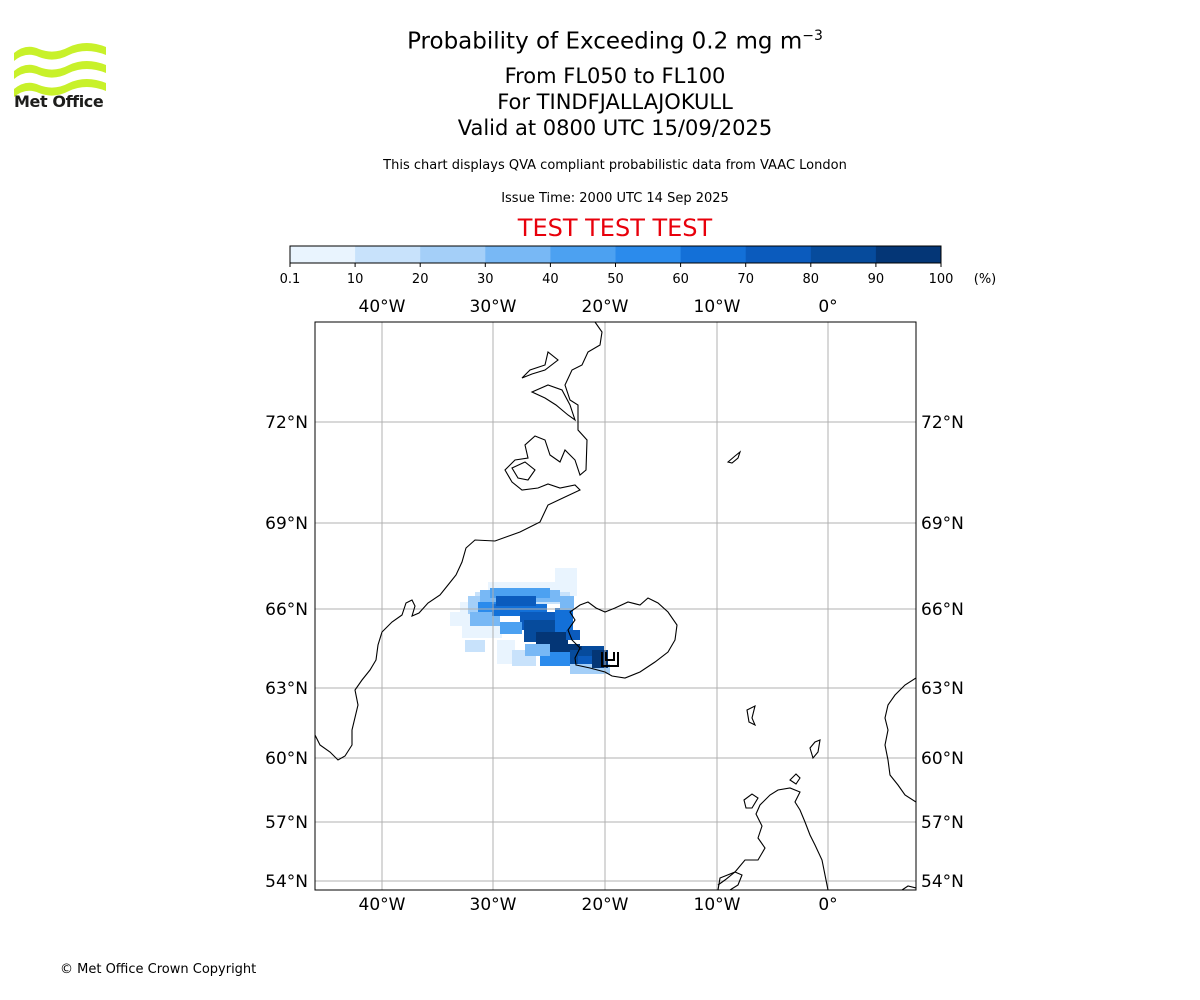 The width and height of the screenshot is (1200, 1000). I want to click on volcano-marker, so click(610, 659).